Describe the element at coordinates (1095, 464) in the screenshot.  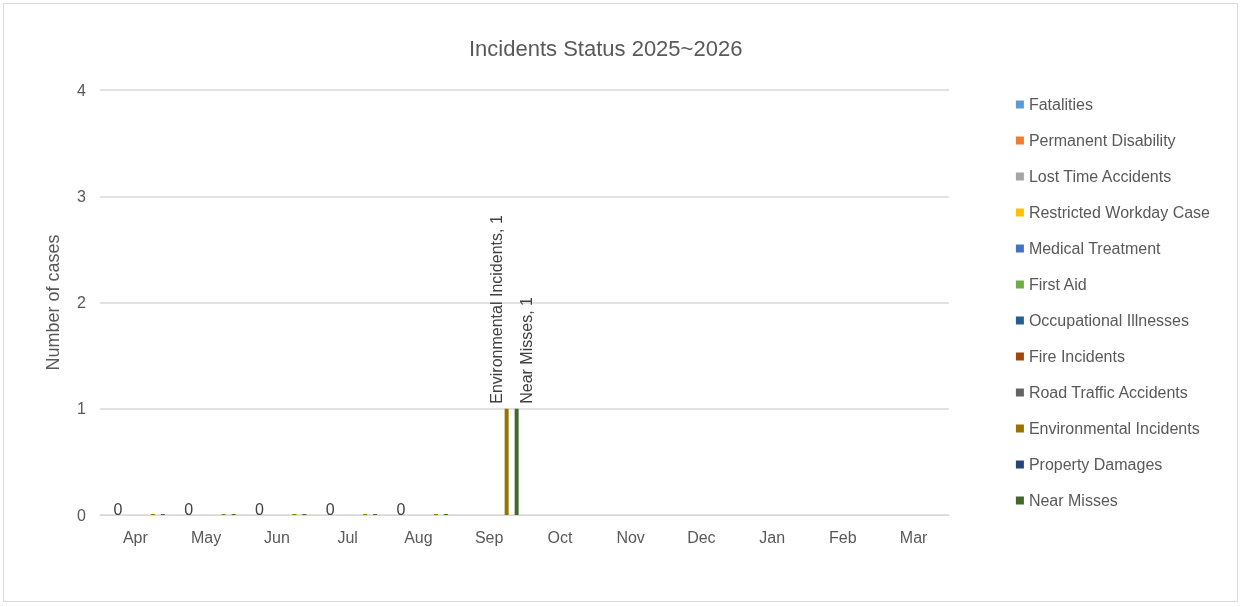
I see `legend-label: Property Damages` at that location.